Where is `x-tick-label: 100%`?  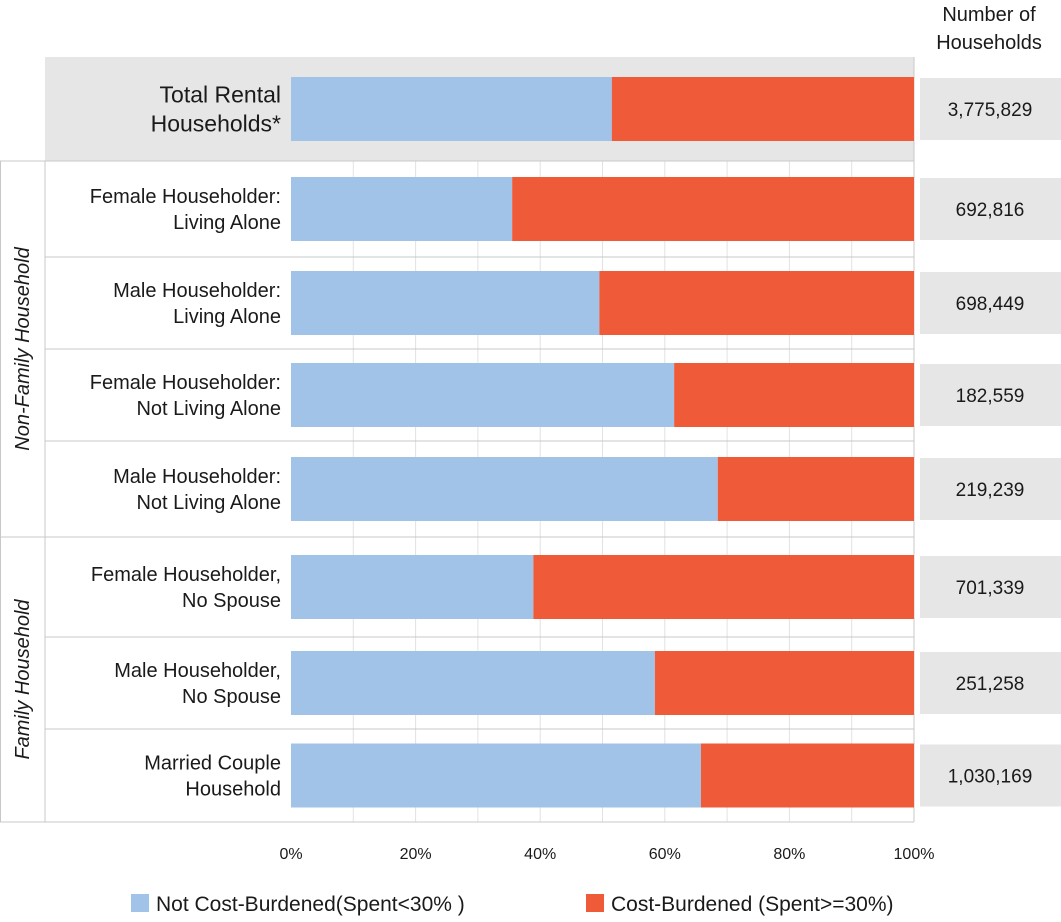
x-tick-label: 100% is located at coordinates (914, 854).